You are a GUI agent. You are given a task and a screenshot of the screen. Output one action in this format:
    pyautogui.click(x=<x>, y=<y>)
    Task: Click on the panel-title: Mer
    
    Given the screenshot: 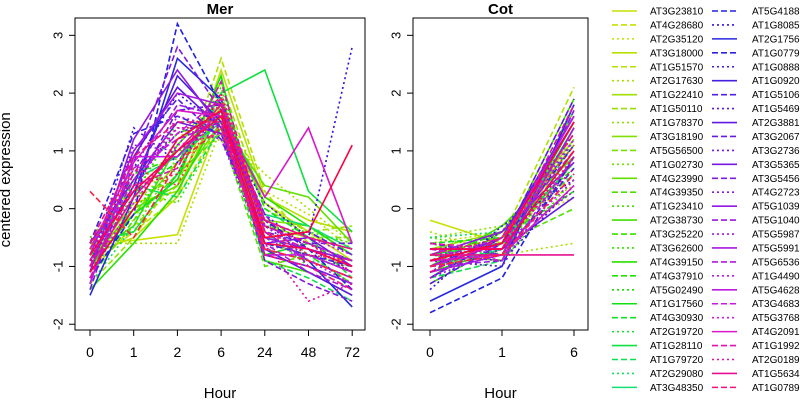 What is the action you would take?
    pyautogui.click(x=220, y=9)
    